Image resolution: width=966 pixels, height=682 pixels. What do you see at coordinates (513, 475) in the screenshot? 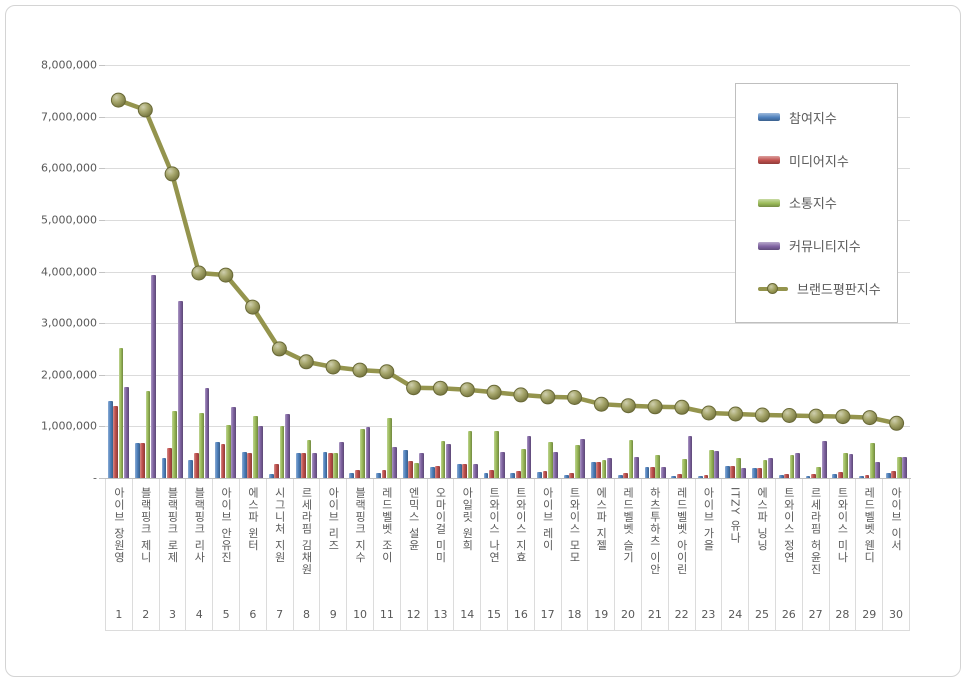
I see `bar-참여지수-16` at bounding box center [513, 475].